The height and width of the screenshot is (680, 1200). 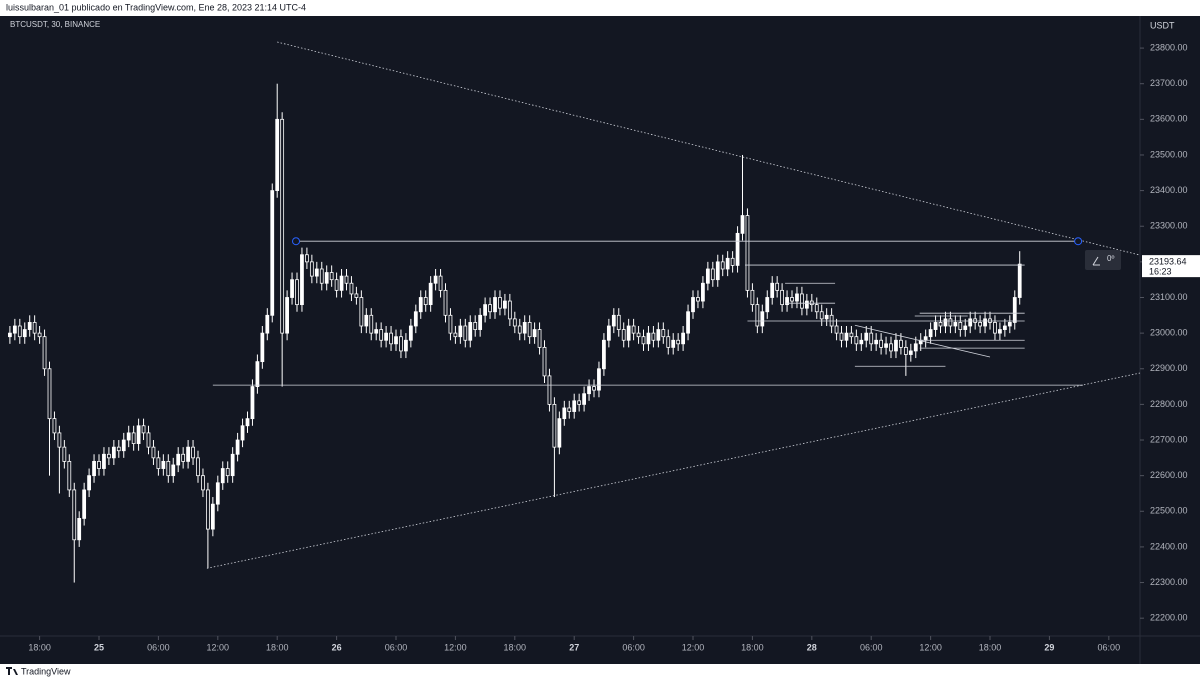 What do you see at coordinates (12, 671) in the screenshot?
I see `tv-logo` at bounding box center [12, 671].